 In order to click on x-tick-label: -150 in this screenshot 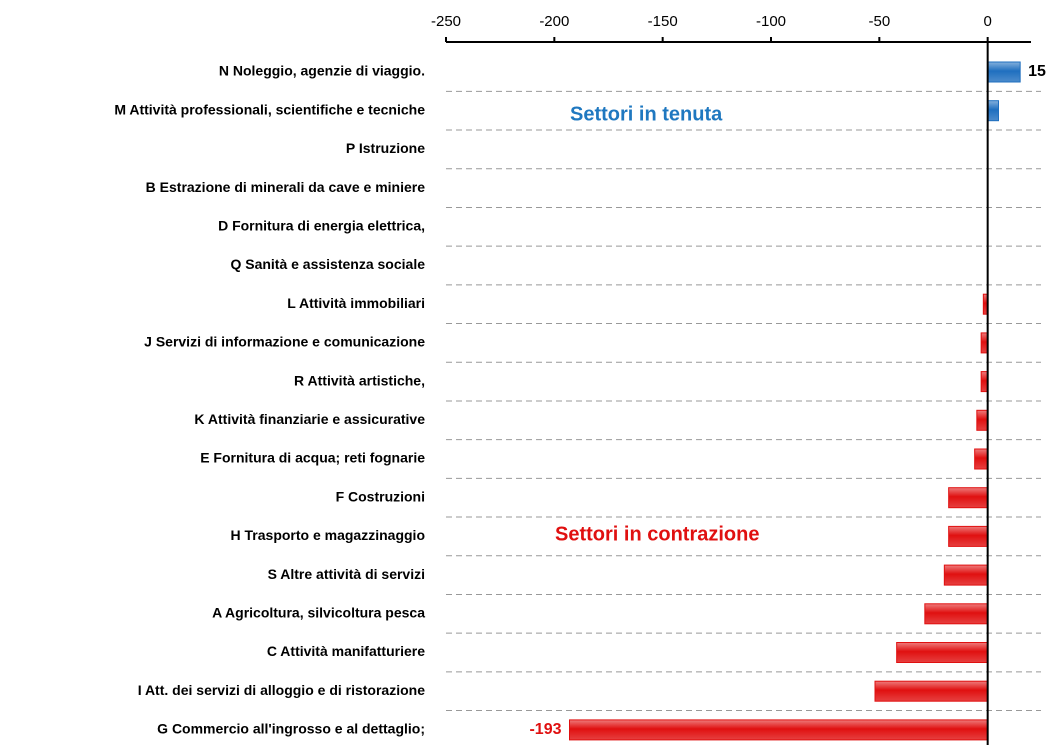, I will do `click(663, 21)`.